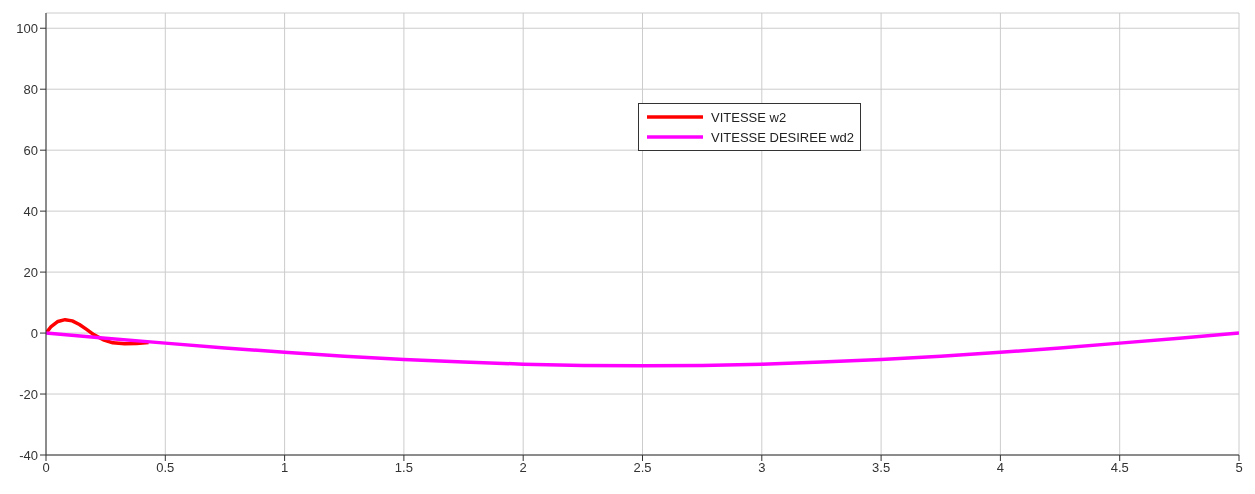  I want to click on y-tick-label: -20, so click(28, 394).